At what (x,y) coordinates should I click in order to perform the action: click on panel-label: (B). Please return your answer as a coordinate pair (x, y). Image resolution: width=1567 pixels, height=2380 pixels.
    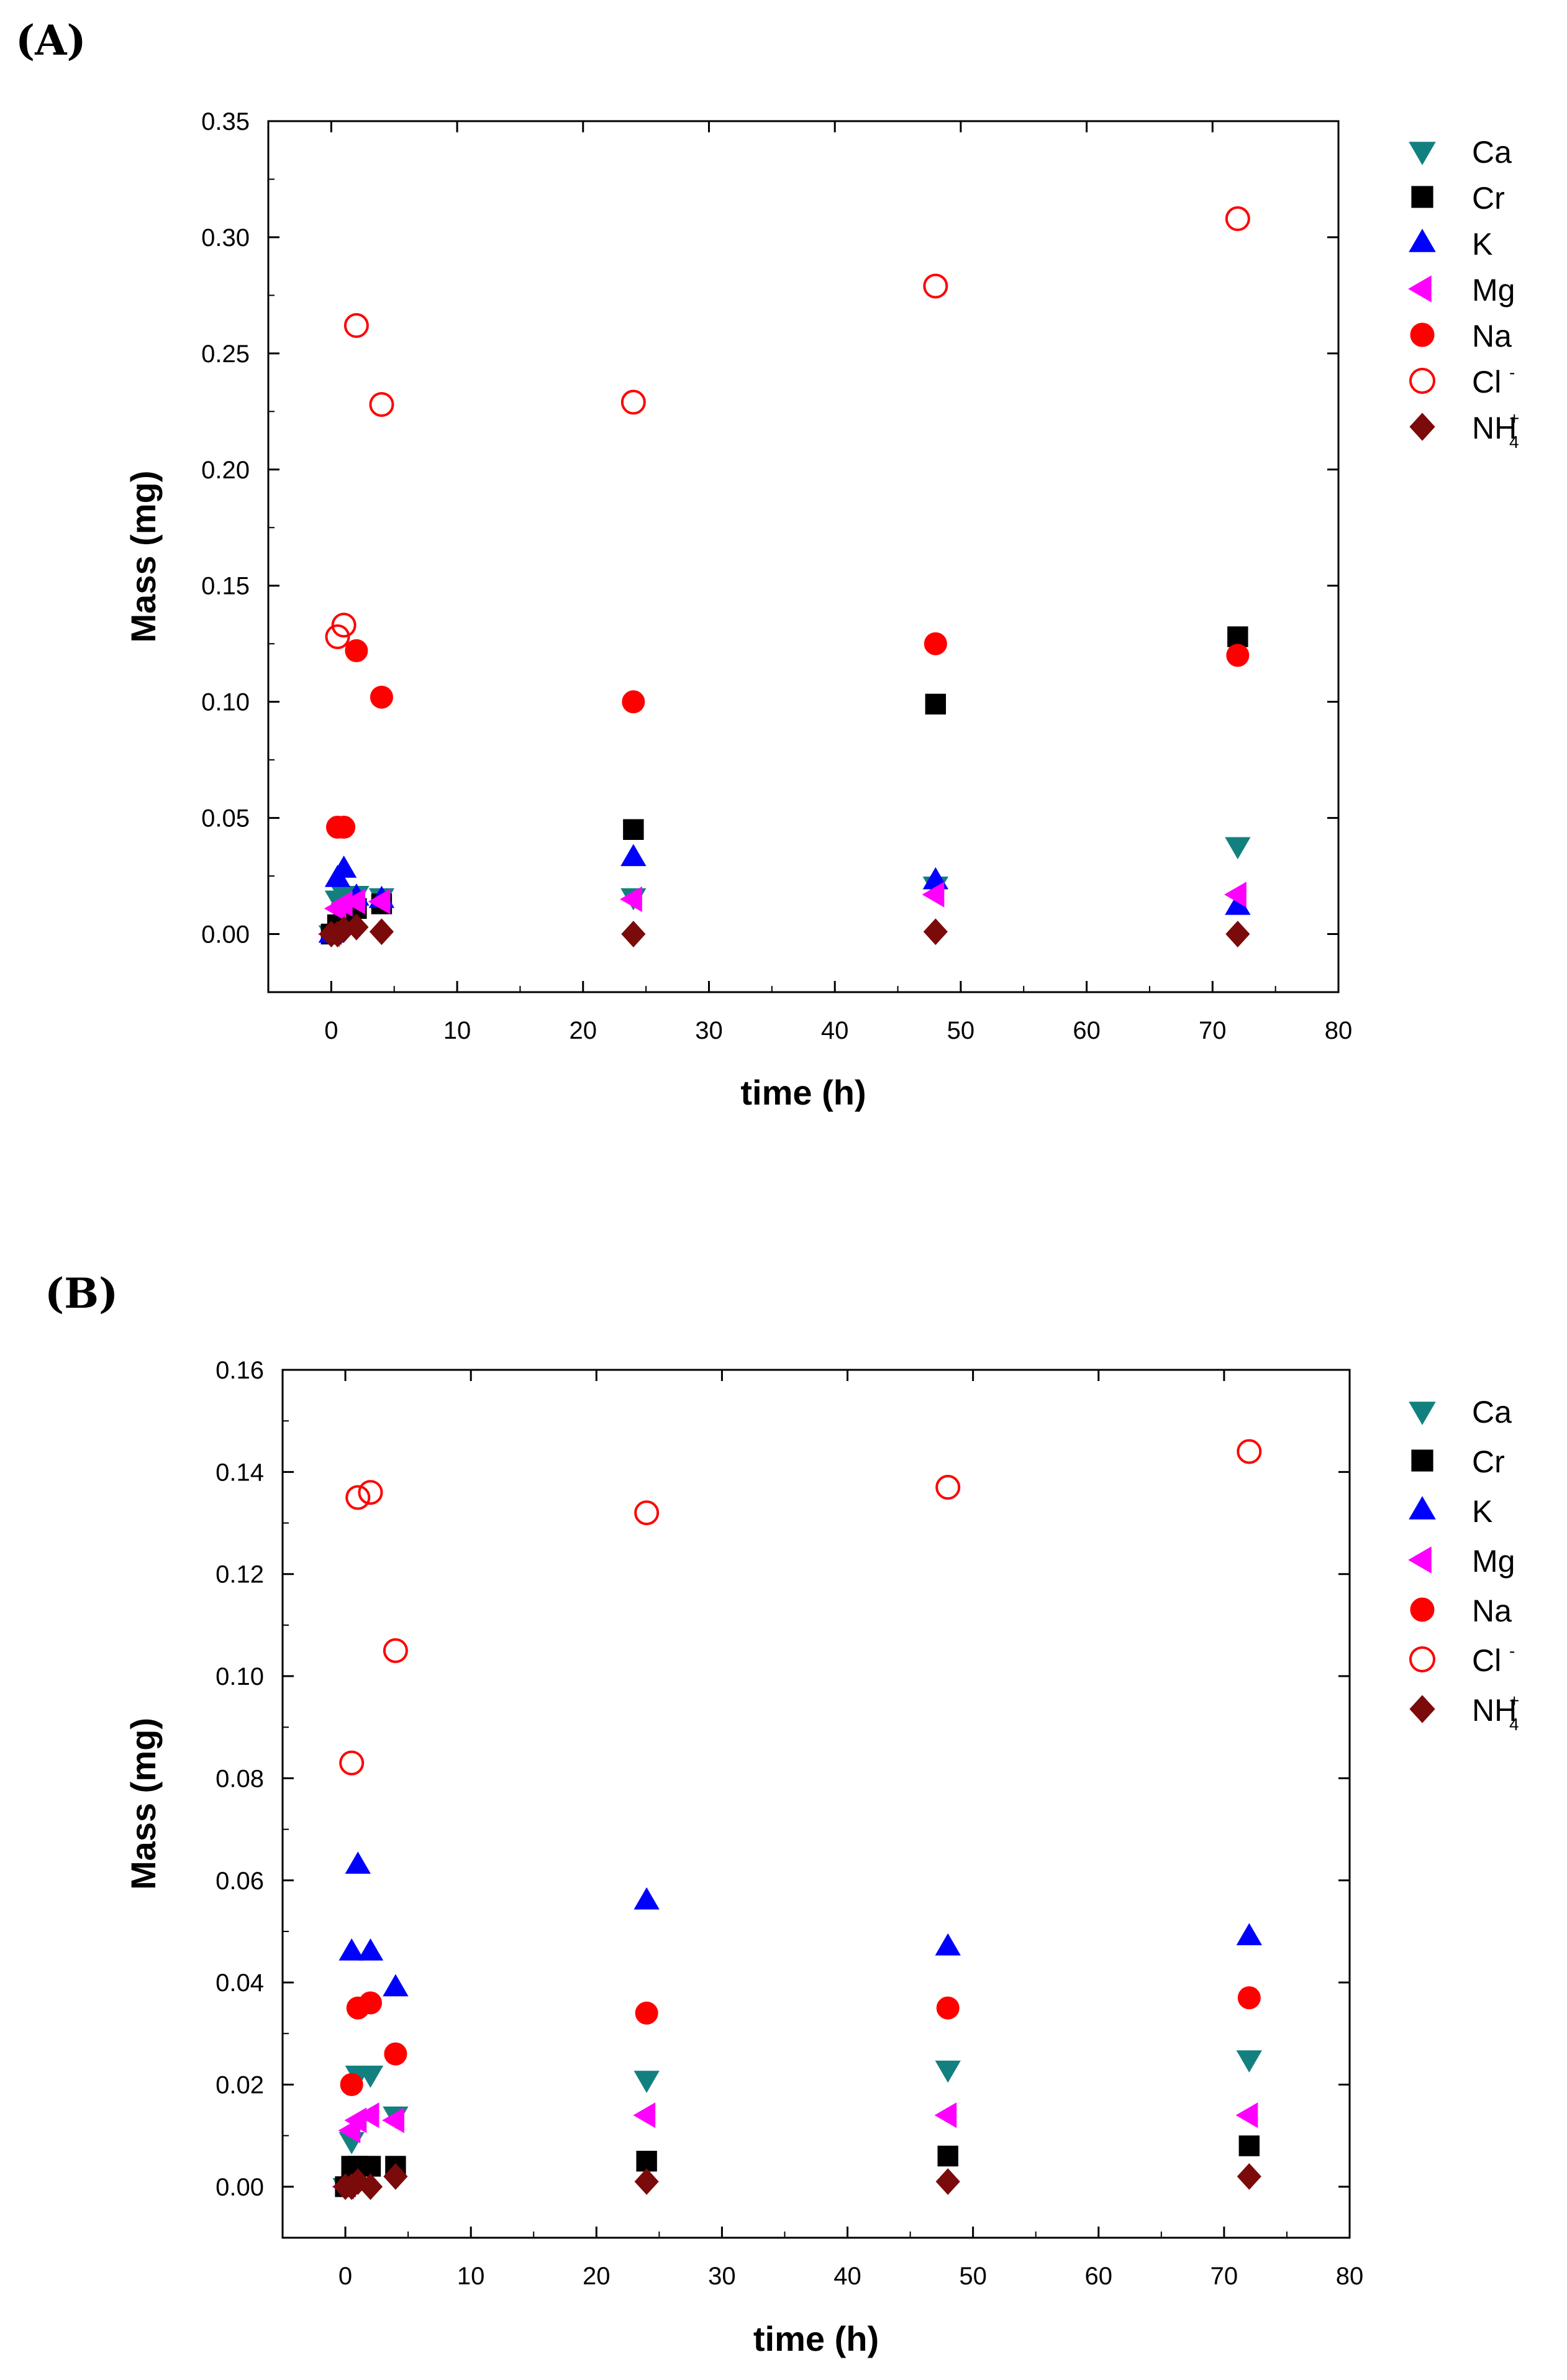
    Looking at the image, I should click on (81, 1293).